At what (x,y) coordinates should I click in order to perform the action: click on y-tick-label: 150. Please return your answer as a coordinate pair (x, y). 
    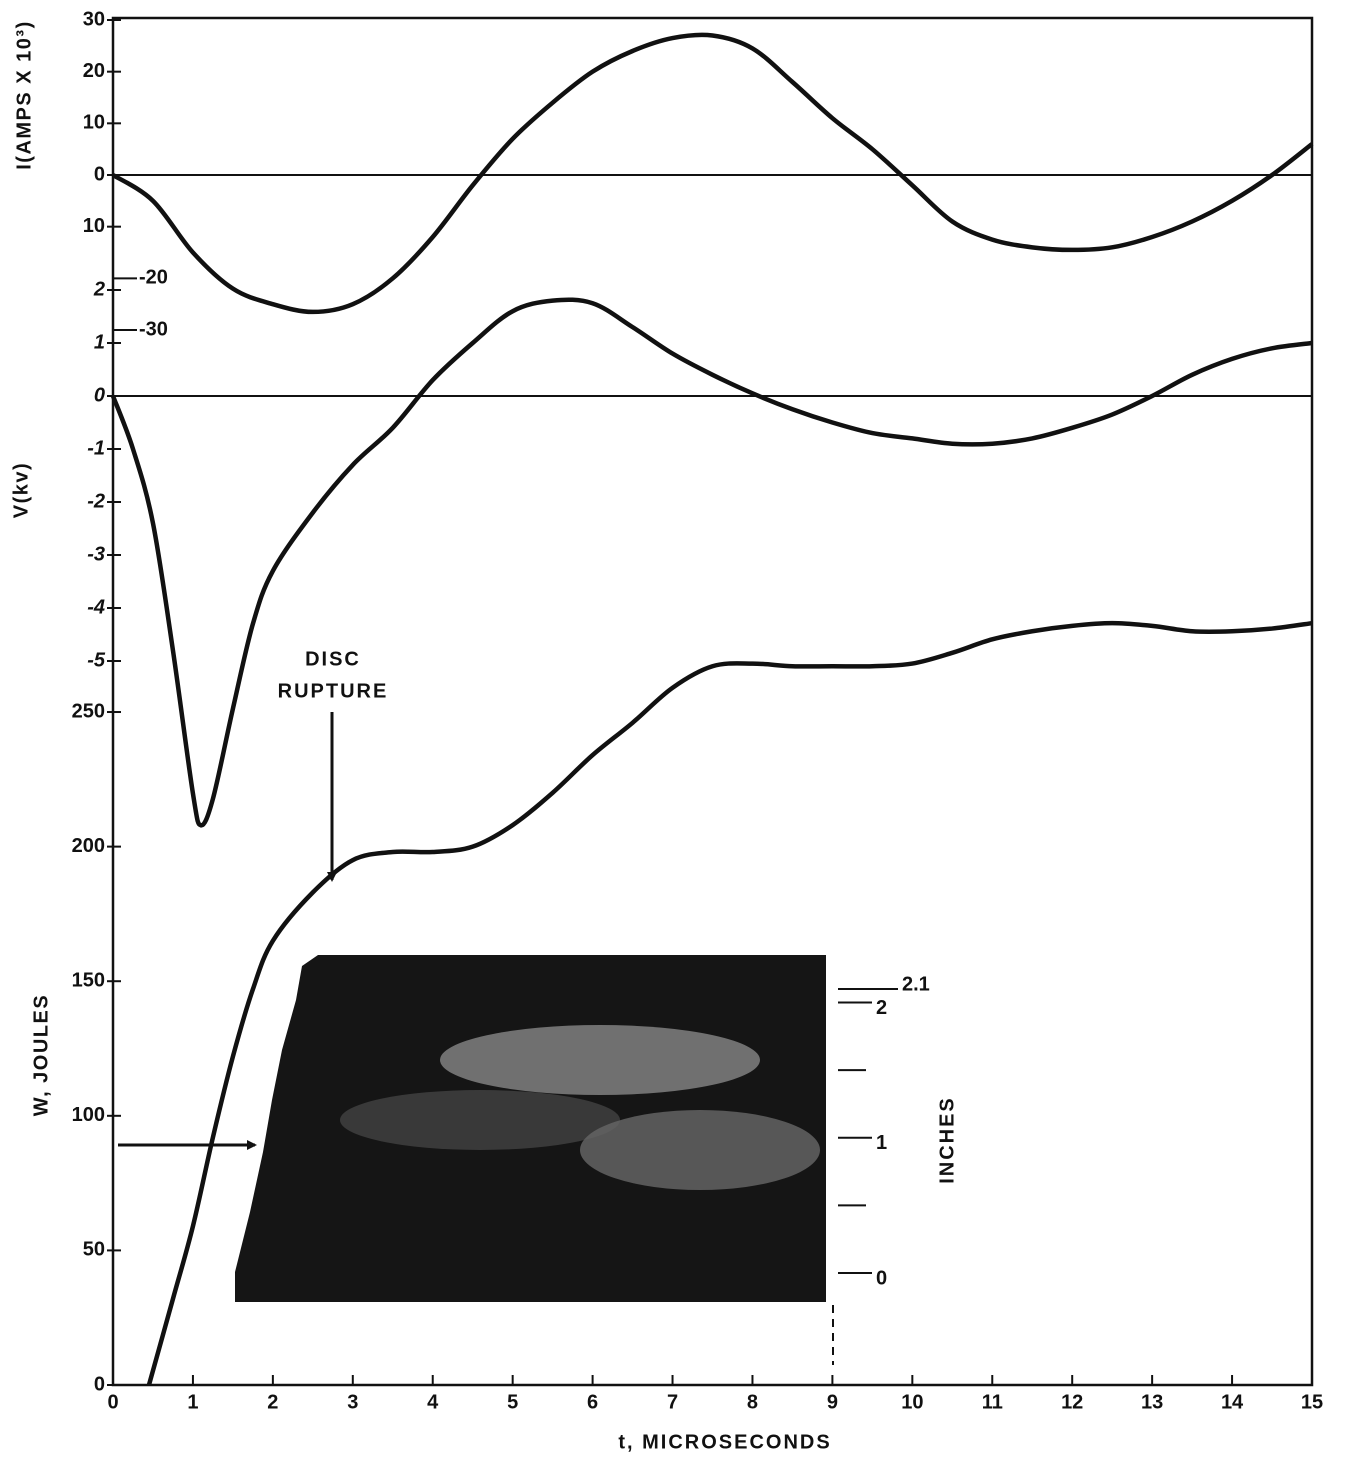
    Looking at the image, I should click on (88, 980).